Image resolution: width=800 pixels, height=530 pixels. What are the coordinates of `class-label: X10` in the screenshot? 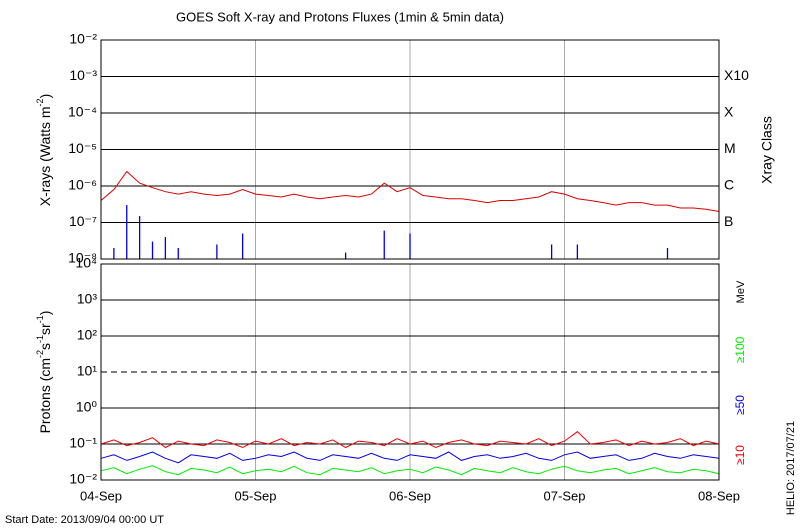 It's located at (736, 75).